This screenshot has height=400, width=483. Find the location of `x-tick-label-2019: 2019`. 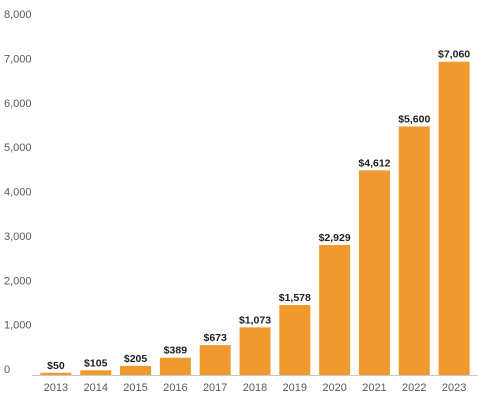

x-tick-label-2019: 2019 is located at coordinates (295, 388).